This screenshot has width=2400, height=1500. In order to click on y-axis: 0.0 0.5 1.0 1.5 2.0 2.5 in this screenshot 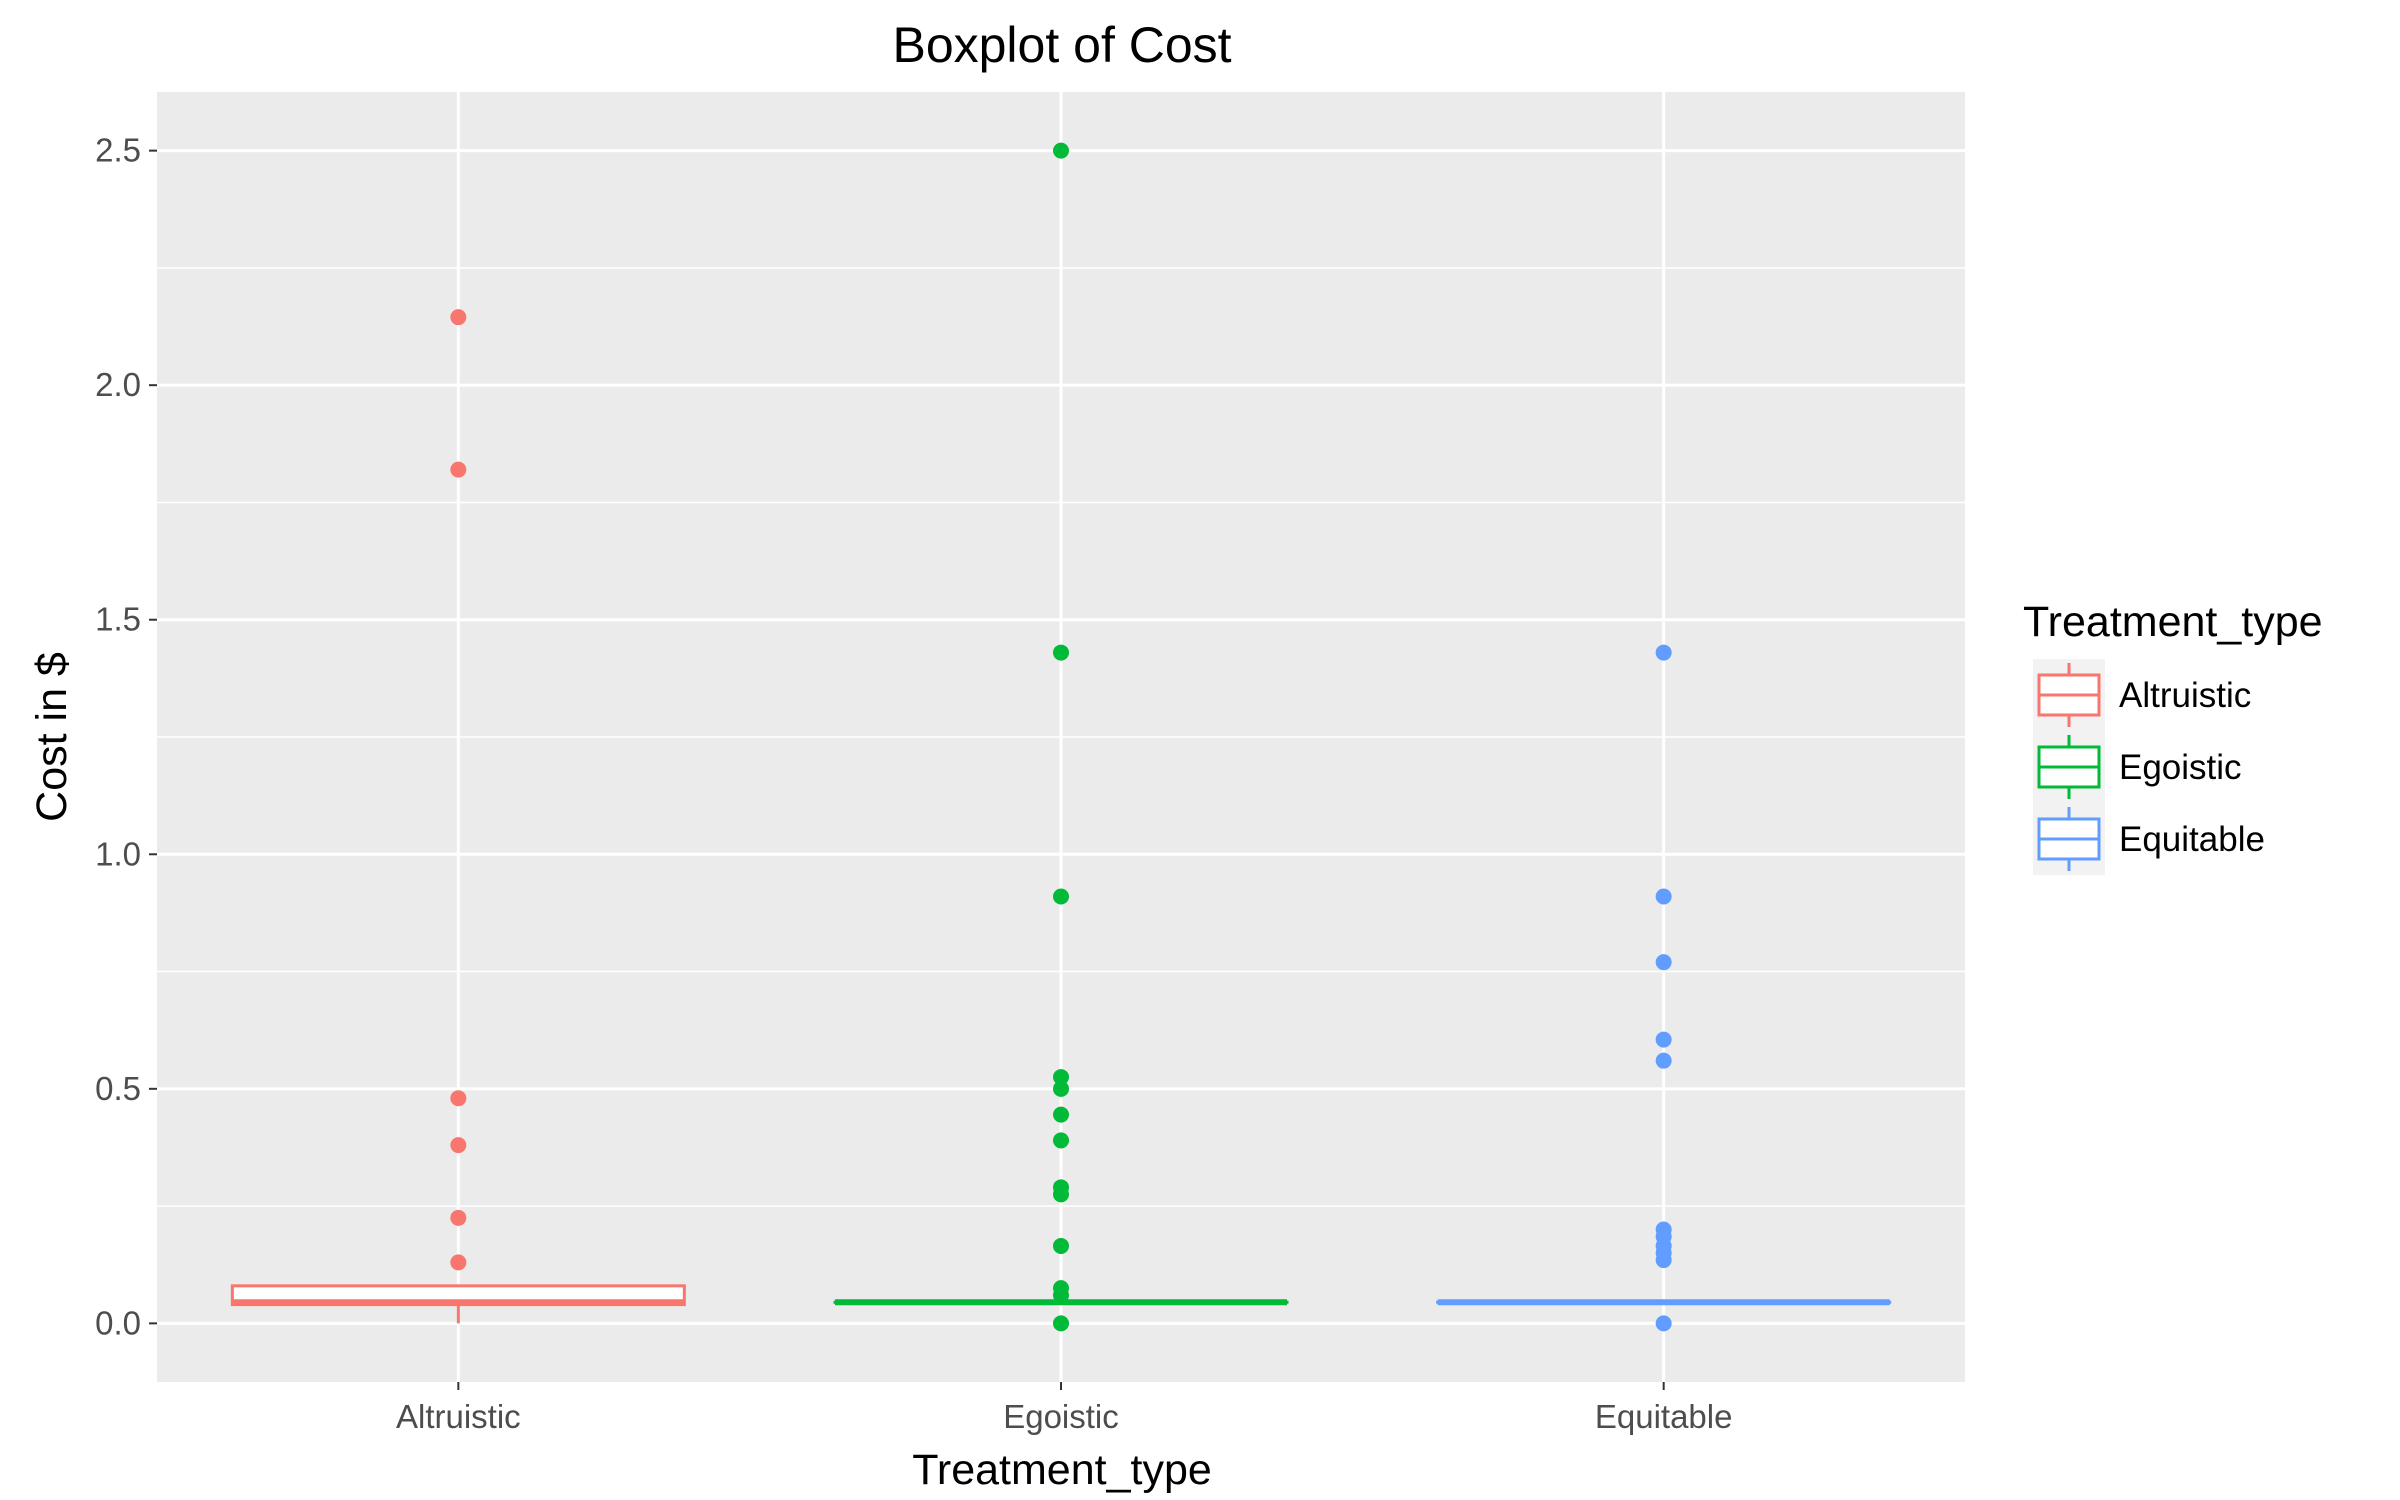, I will do `click(126, 736)`.